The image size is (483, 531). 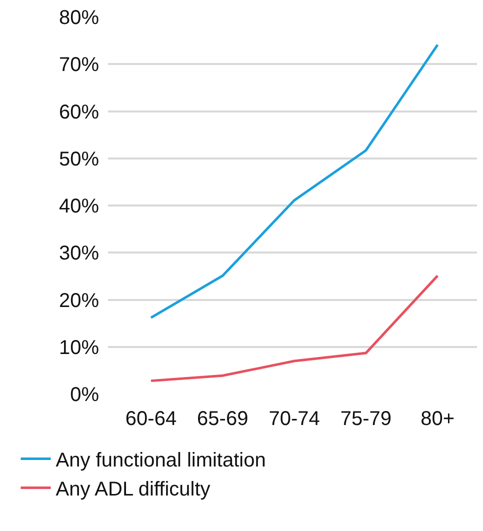 What do you see at coordinates (79, 159) in the screenshot?
I see `y-tick-label: 50%` at bounding box center [79, 159].